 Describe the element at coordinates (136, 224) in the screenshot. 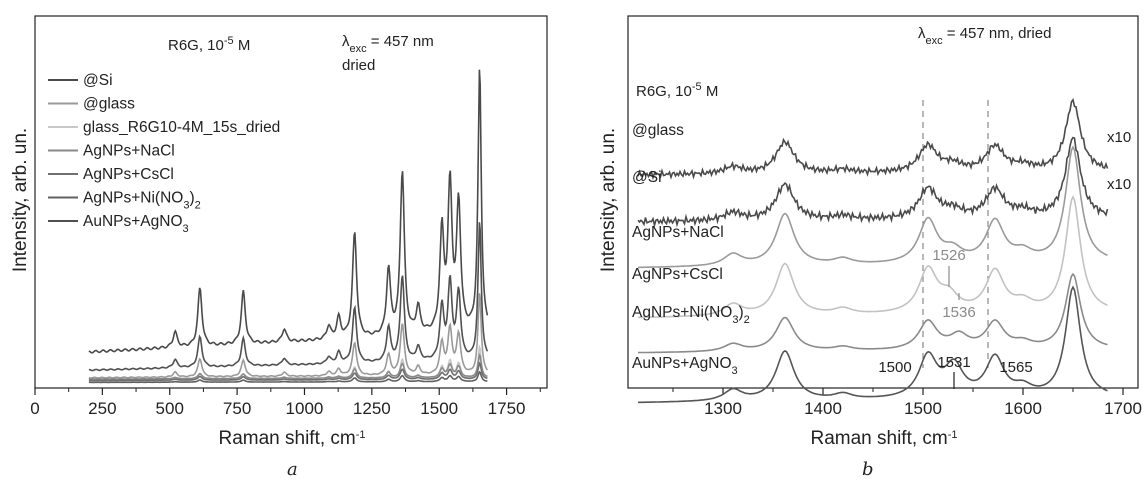

I see `a-legend-label: AuNPs+AgNO3` at that location.